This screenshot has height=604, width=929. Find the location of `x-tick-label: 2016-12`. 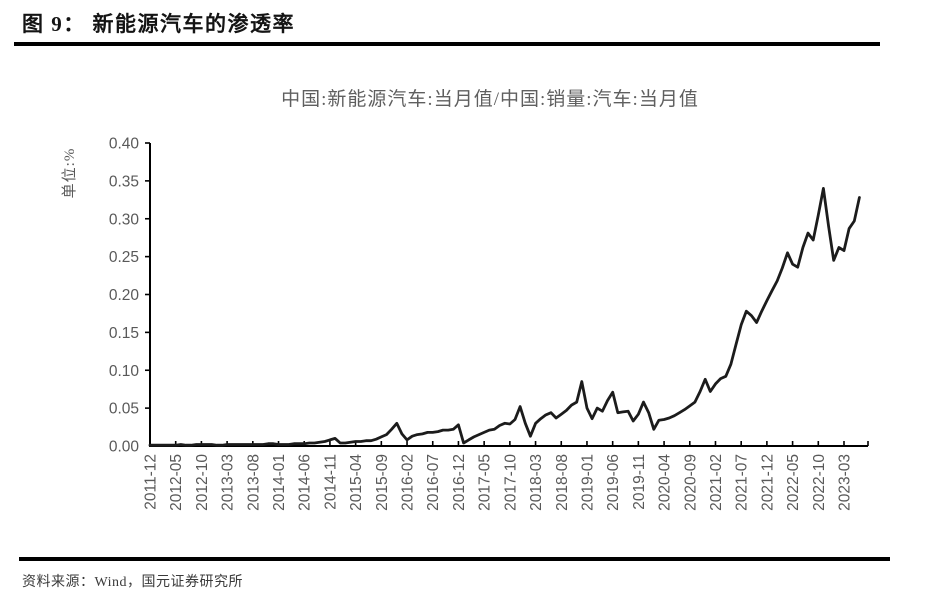

x-tick-label: 2016-12 is located at coordinates (459, 482).